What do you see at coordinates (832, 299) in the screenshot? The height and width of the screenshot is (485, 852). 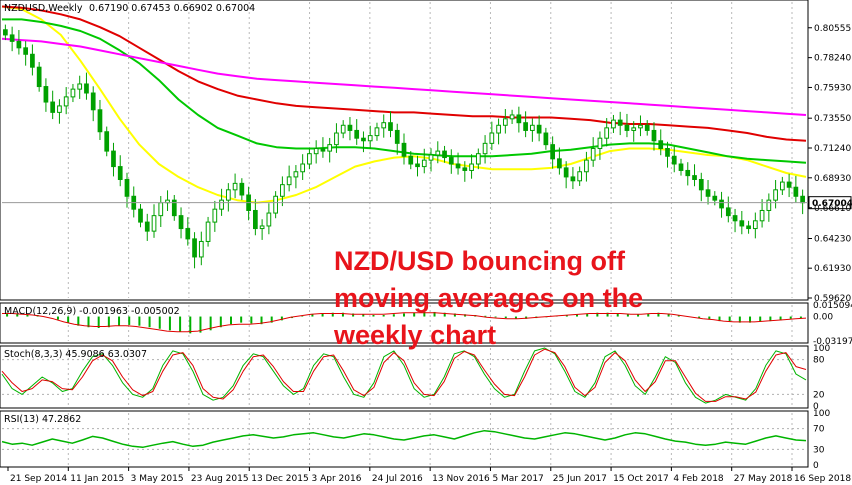 I see `price-y-tick-label: 0.59620` at bounding box center [832, 299].